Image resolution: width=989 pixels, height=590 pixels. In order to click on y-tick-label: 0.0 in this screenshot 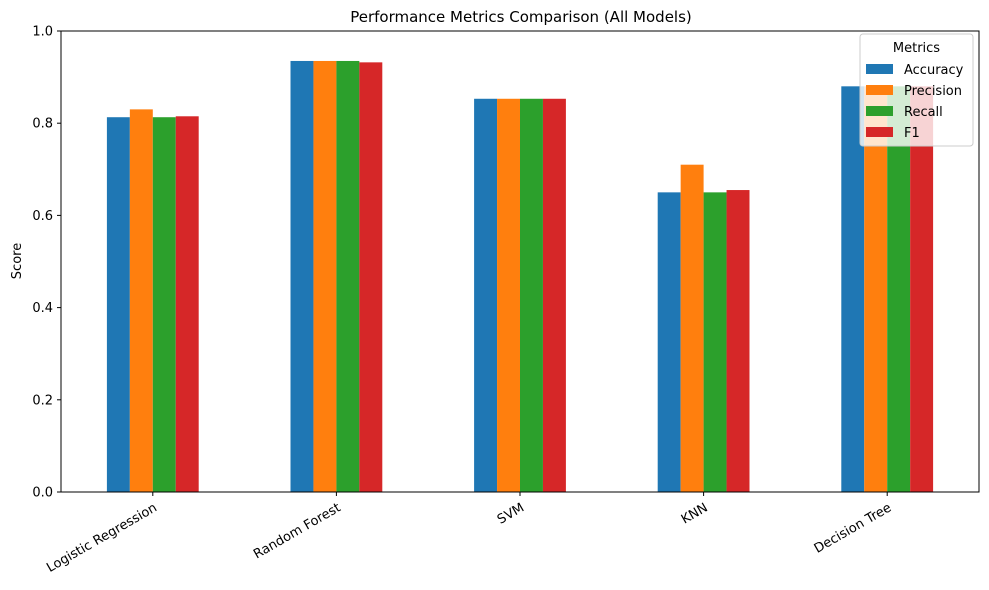, I will do `click(42, 493)`.